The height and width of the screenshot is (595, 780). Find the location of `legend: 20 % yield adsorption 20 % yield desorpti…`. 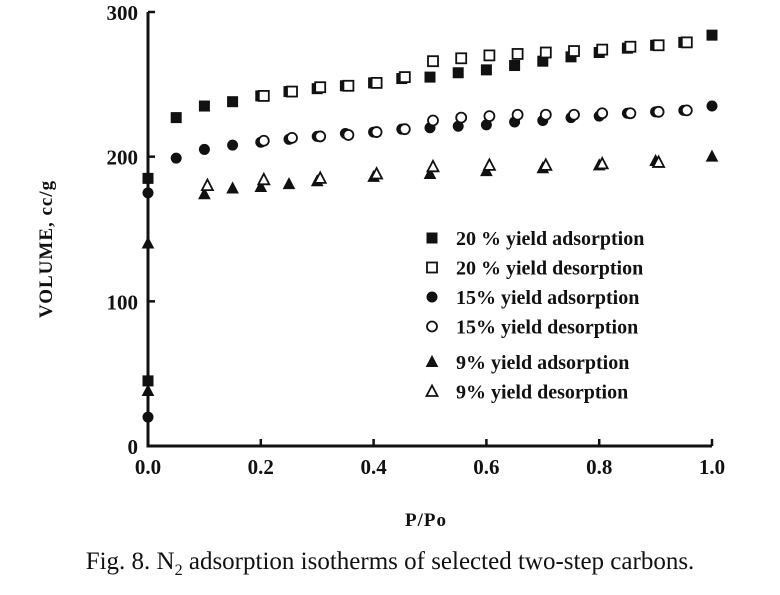

legend: 20 % yield adsorption 20 % yield desorpti… is located at coordinates (534, 316).